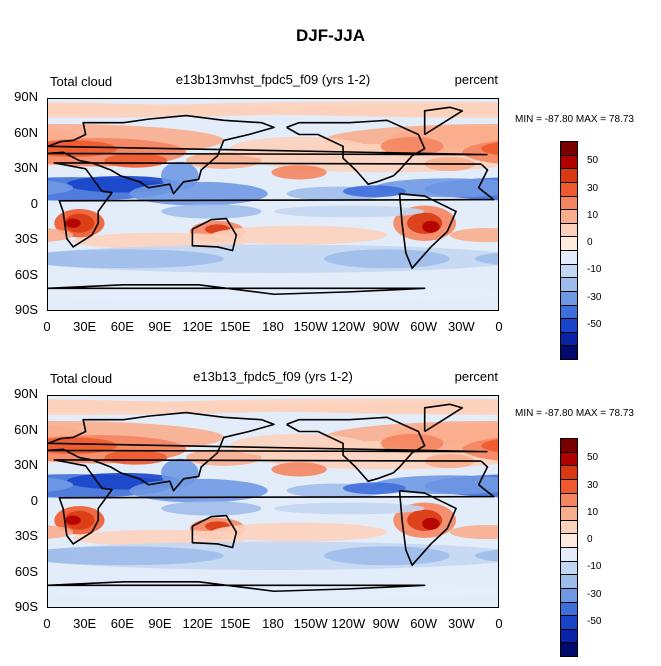 This screenshot has height=666, width=661. Describe the element at coordinates (197, 623) in the screenshot. I see `lon-tick-label: 120E` at that location.